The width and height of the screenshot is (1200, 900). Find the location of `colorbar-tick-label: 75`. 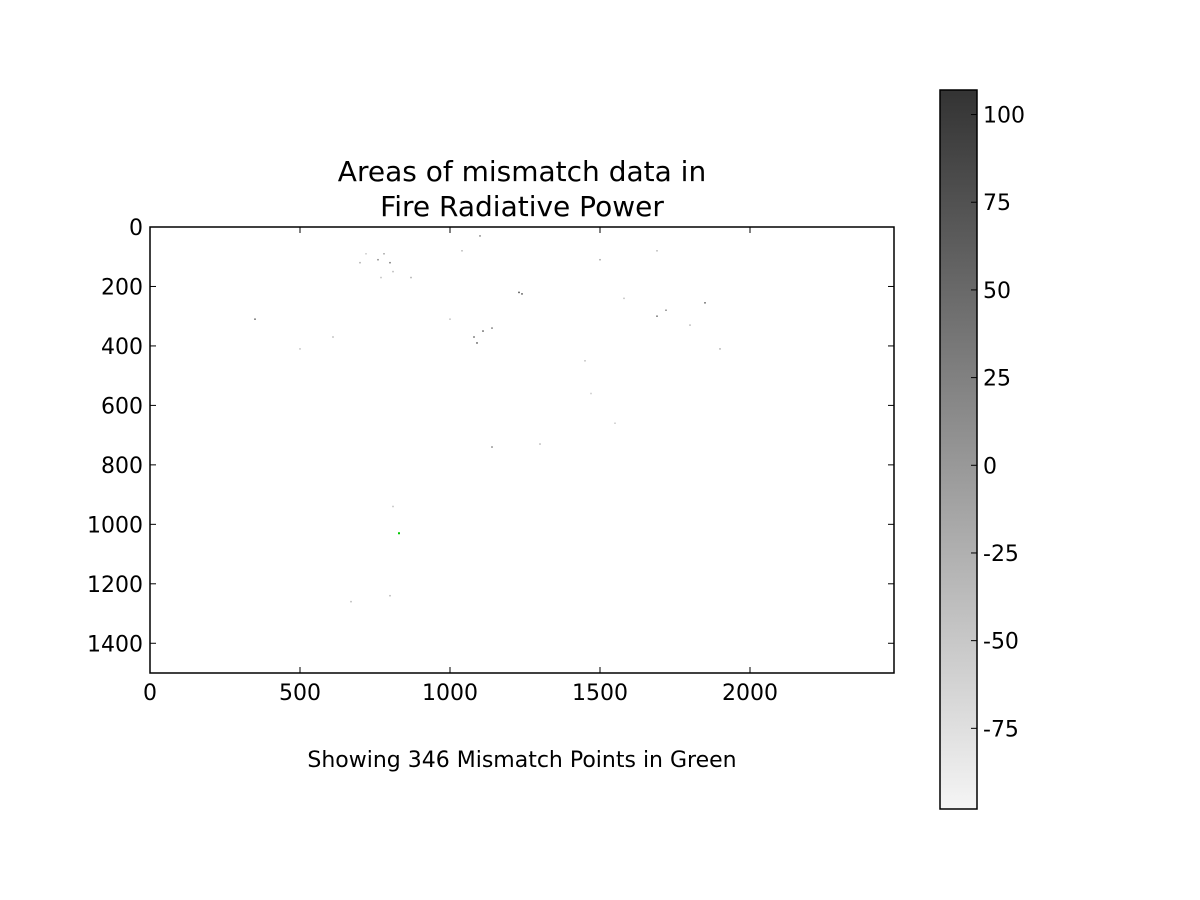

colorbar-tick-label: 75 is located at coordinates (997, 203).